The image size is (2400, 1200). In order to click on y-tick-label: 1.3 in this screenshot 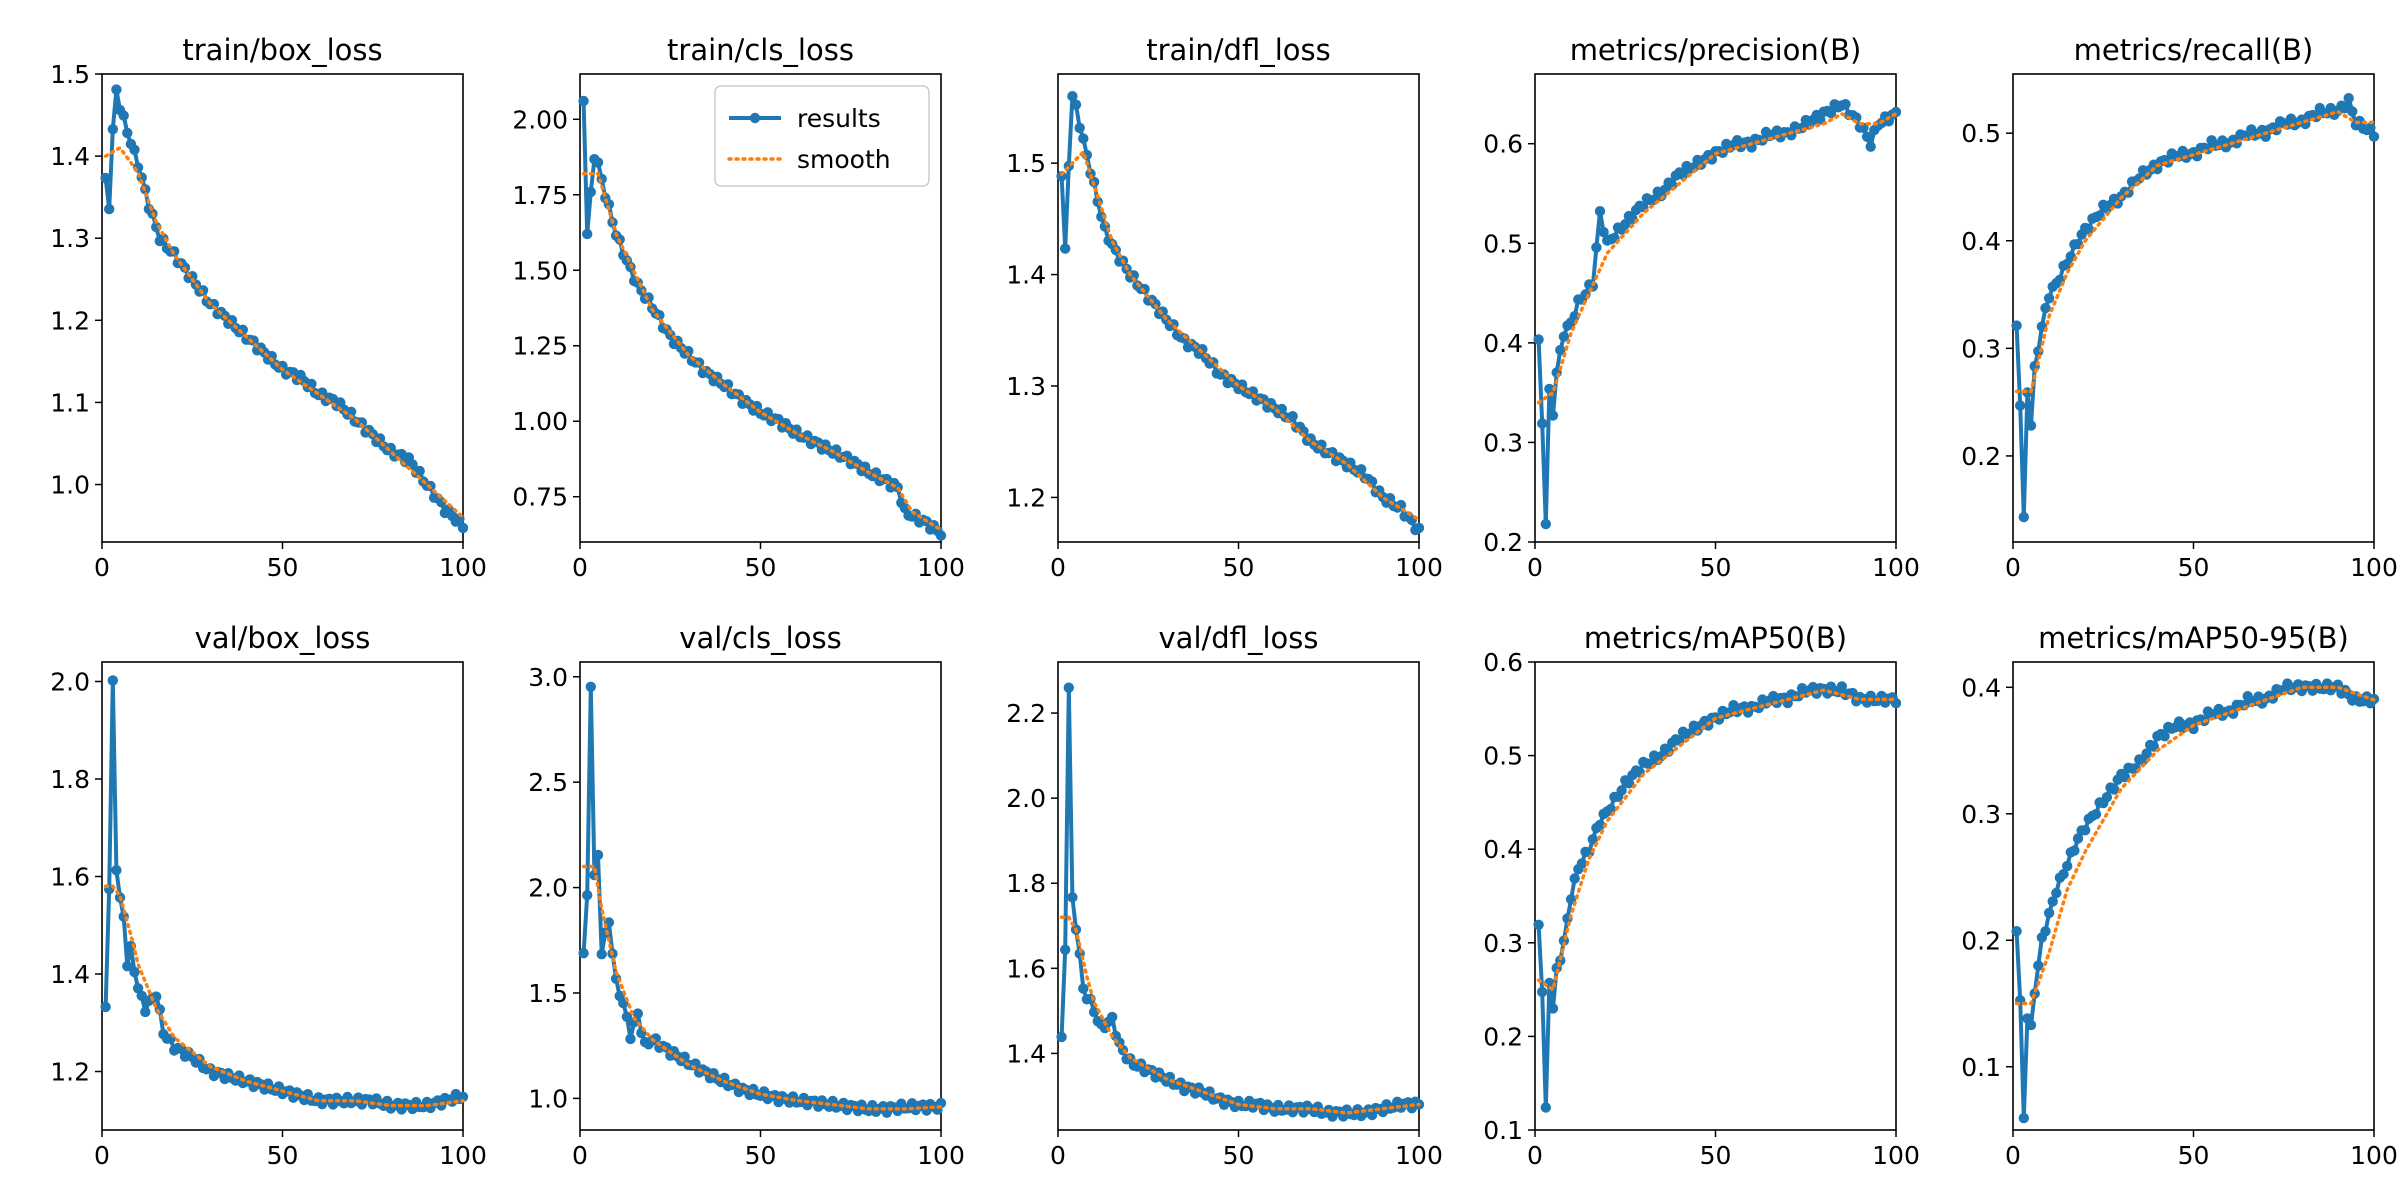, I will do `click(70, 238)`.